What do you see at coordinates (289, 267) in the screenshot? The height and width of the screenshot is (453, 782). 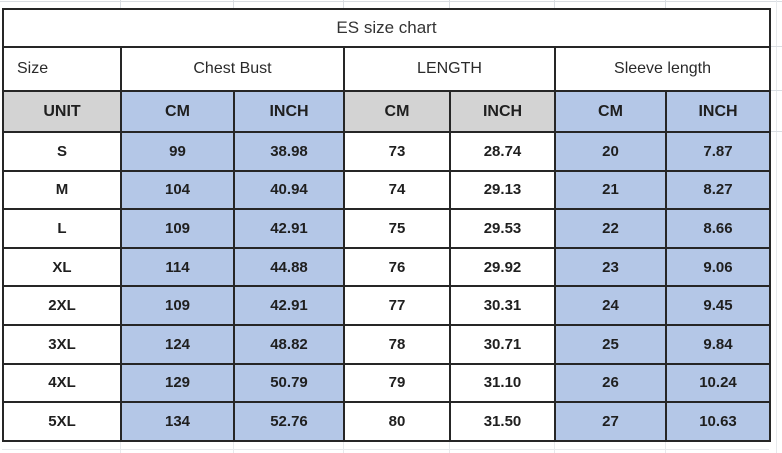 I see `value-cell: 44.88` at bounding box center [289, 267].